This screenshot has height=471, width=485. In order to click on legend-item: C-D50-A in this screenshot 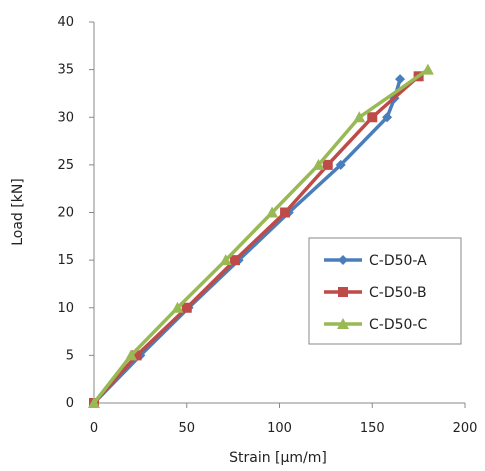, I will do `click(375, 261)`.